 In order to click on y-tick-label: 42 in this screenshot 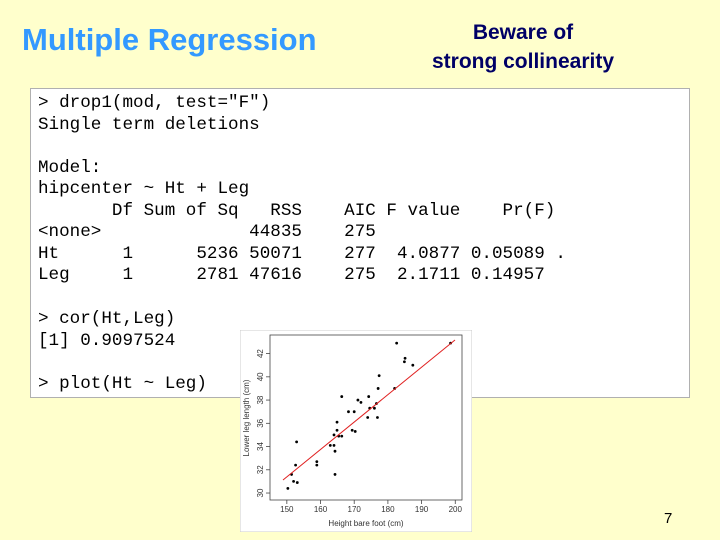, I will do `click(260, 353)`.